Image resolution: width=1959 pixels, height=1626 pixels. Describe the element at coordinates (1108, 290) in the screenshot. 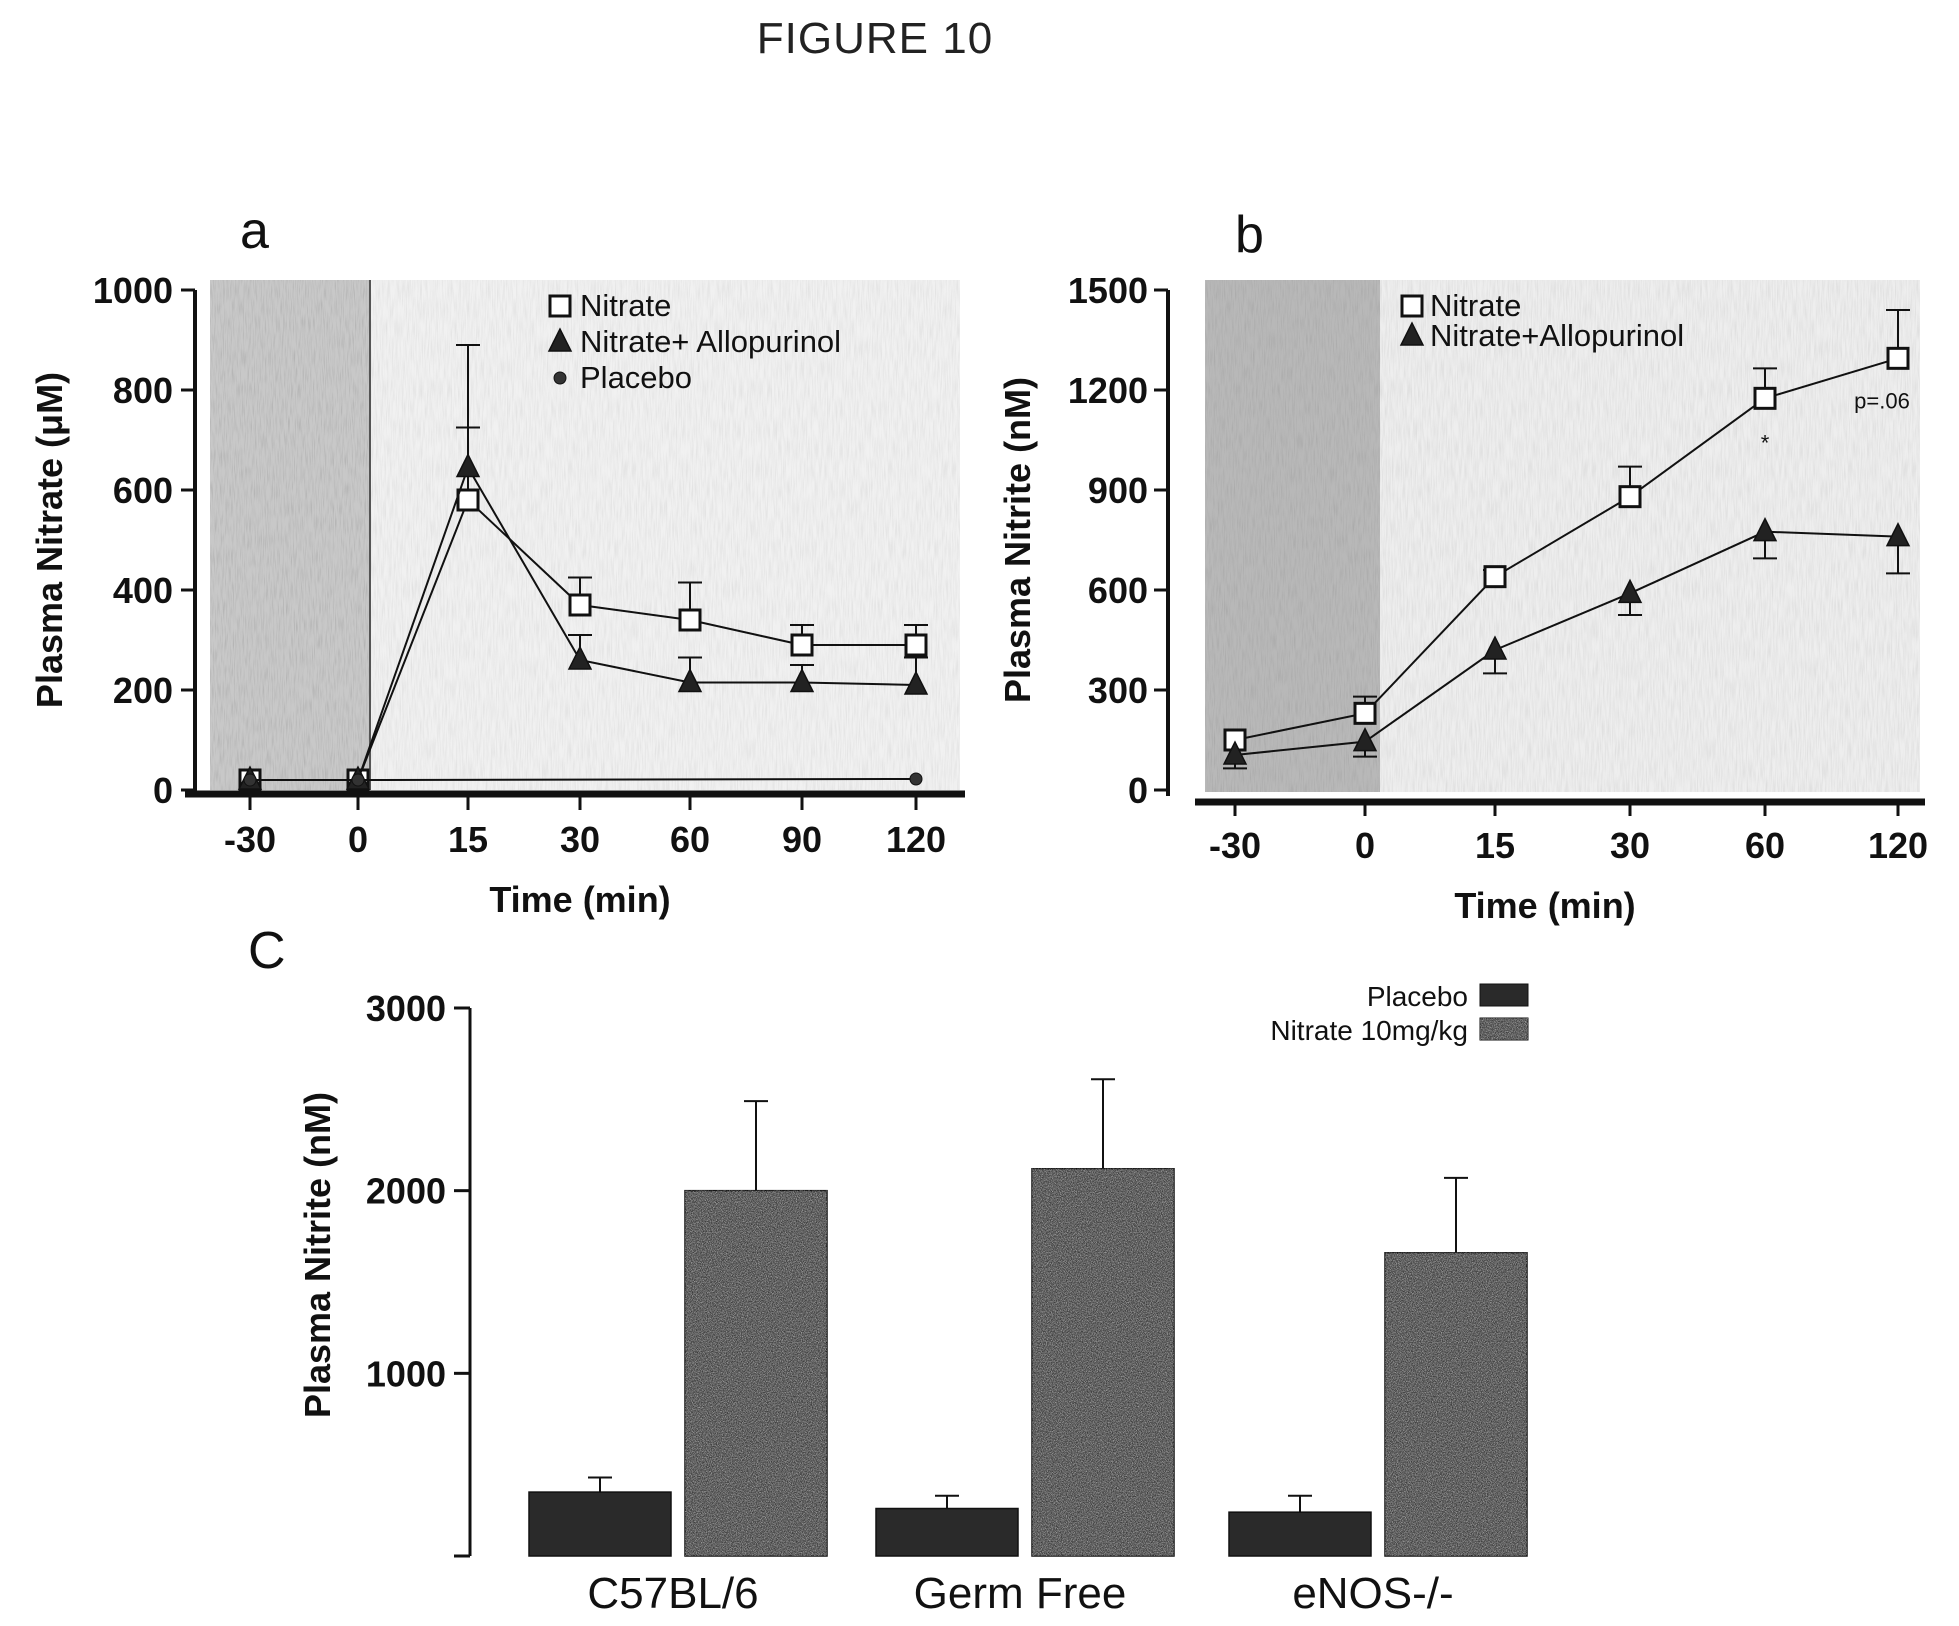

I see `y-tick-label: 1500` at that location.